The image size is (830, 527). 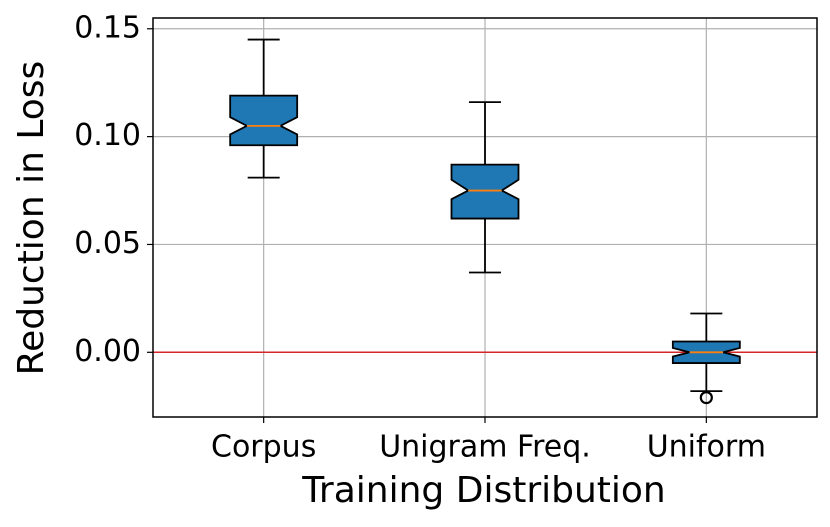 What do you see at coordinates (107, 135) in the screenshot?
I see `y-tick-label: 0.10` at bounding box center [107, 135].